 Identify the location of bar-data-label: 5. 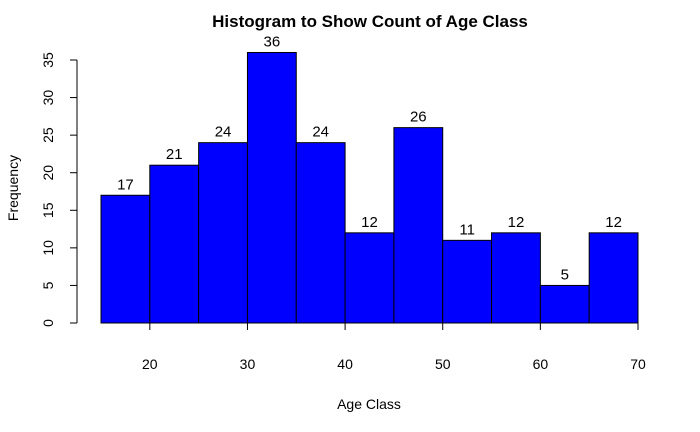
(565, 274).